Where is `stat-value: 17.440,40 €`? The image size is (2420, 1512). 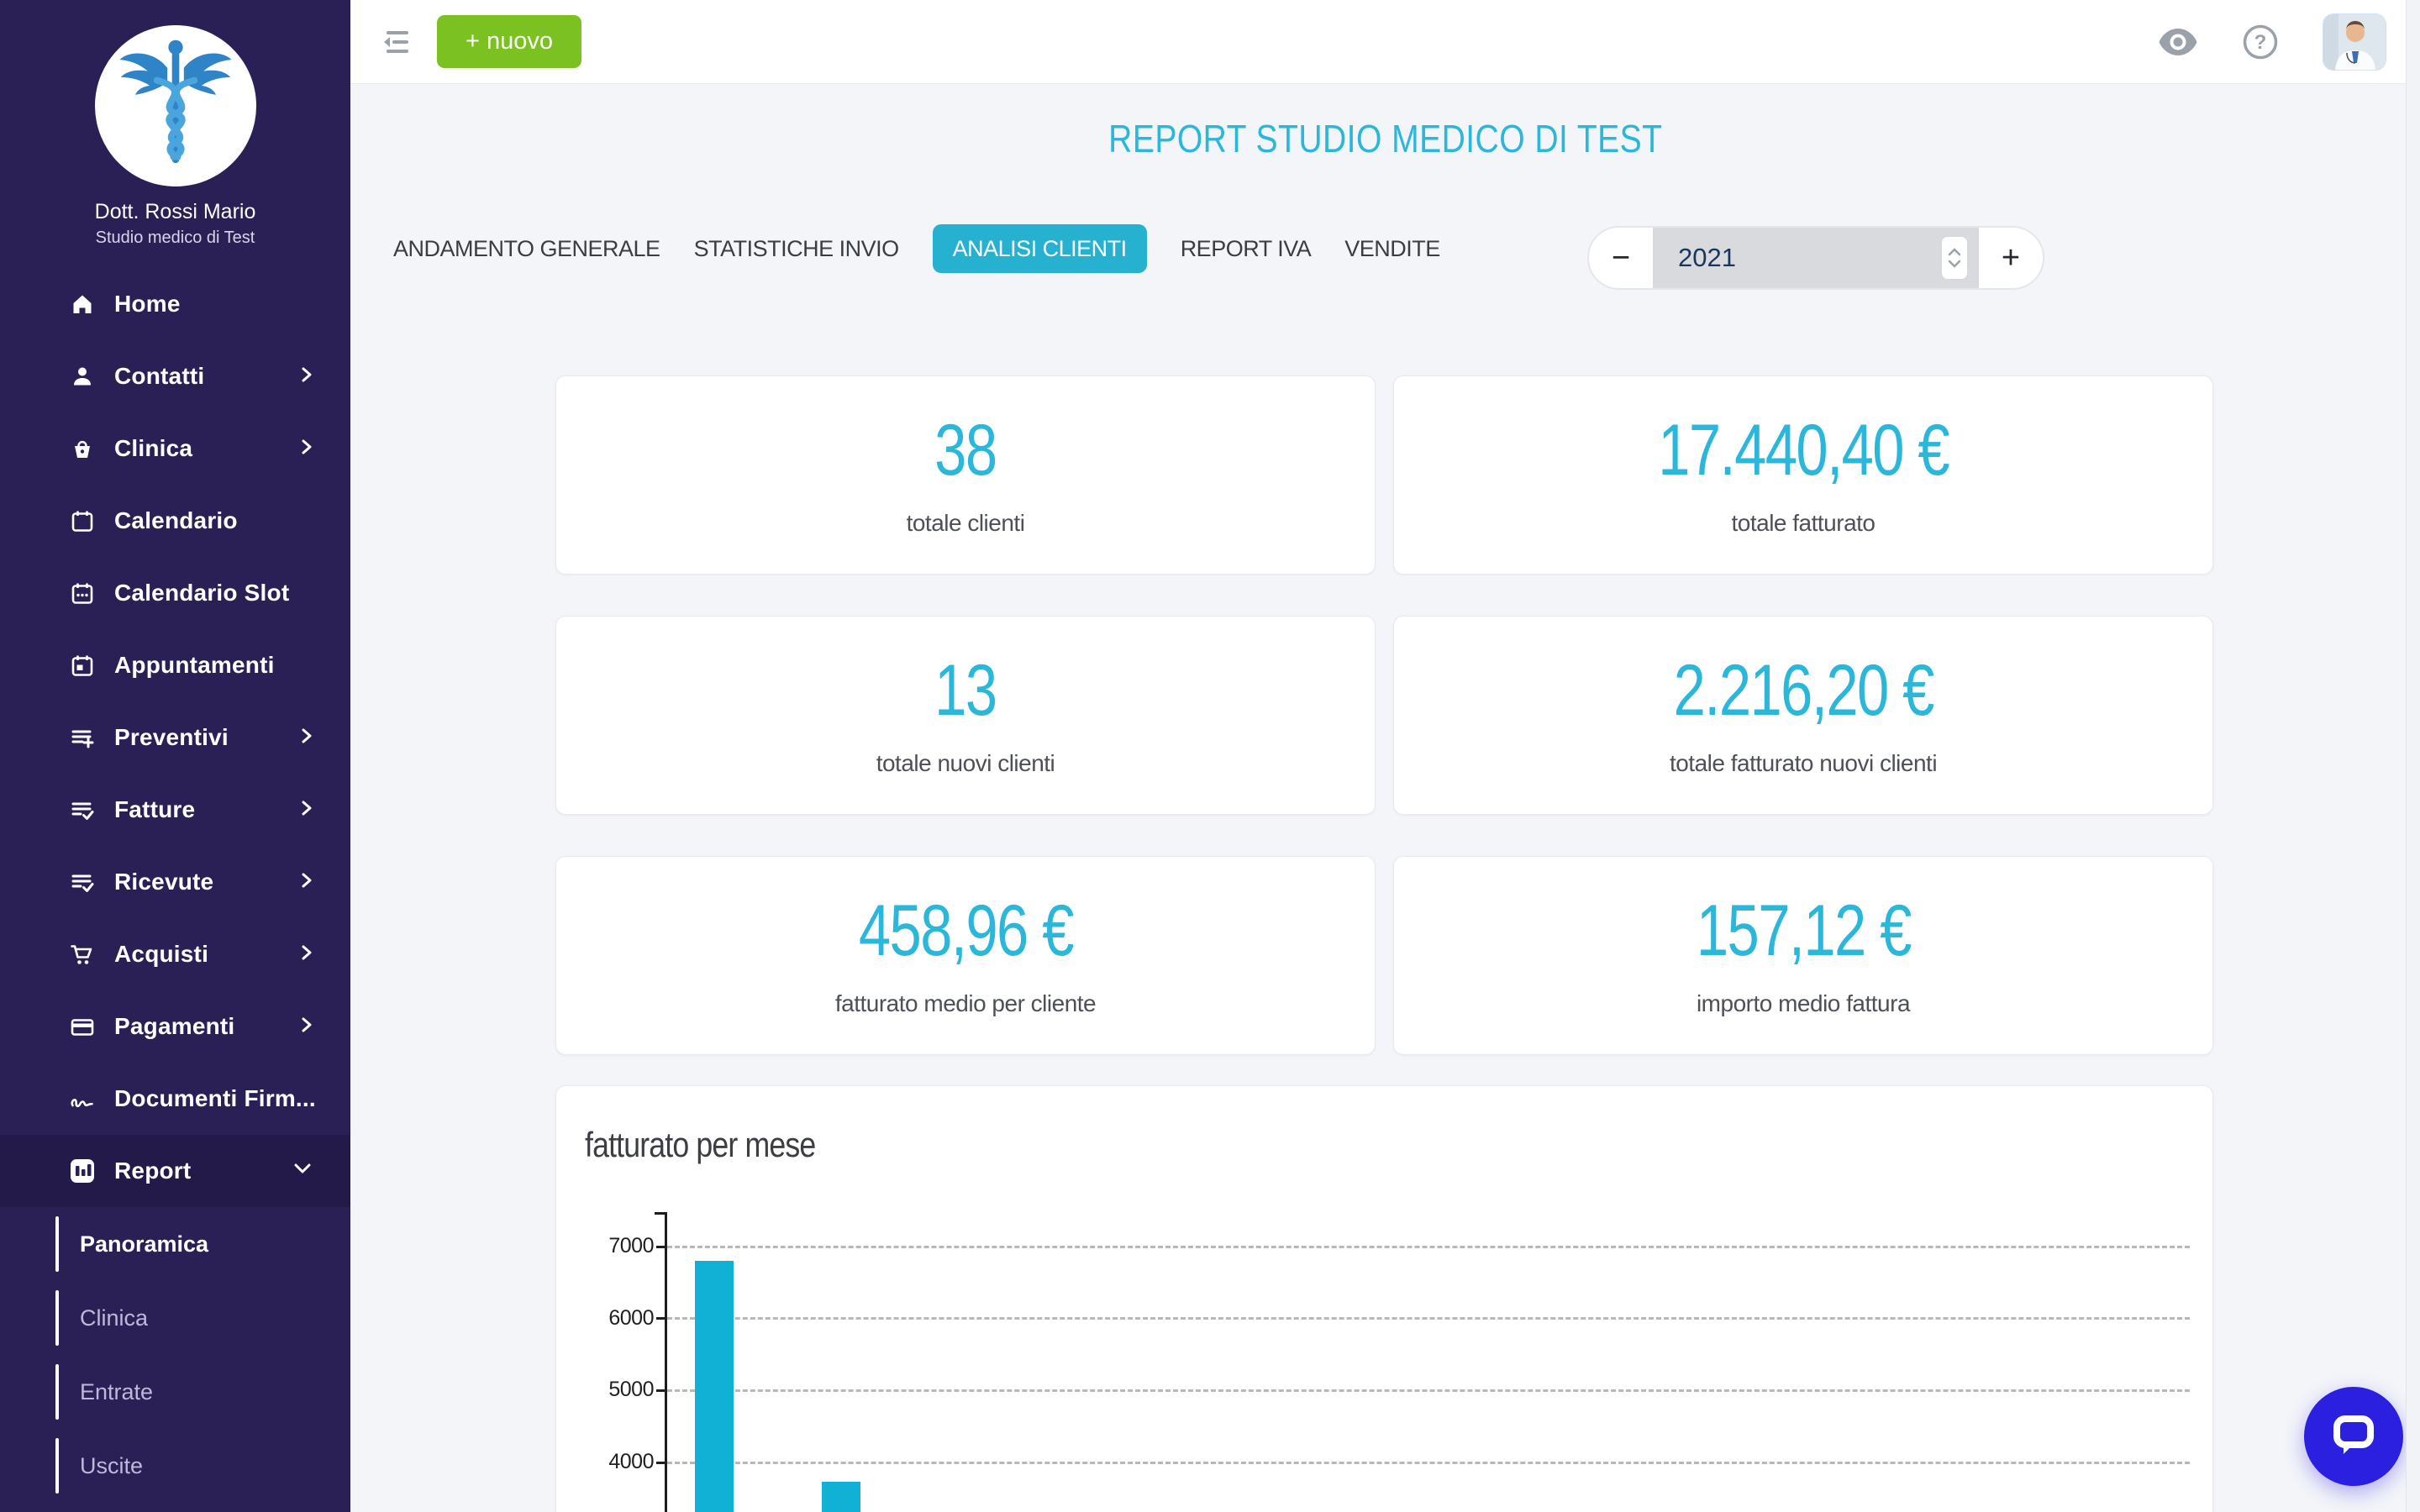
stat-value: 17.440,40 € is located at coordinates (1803, 450).